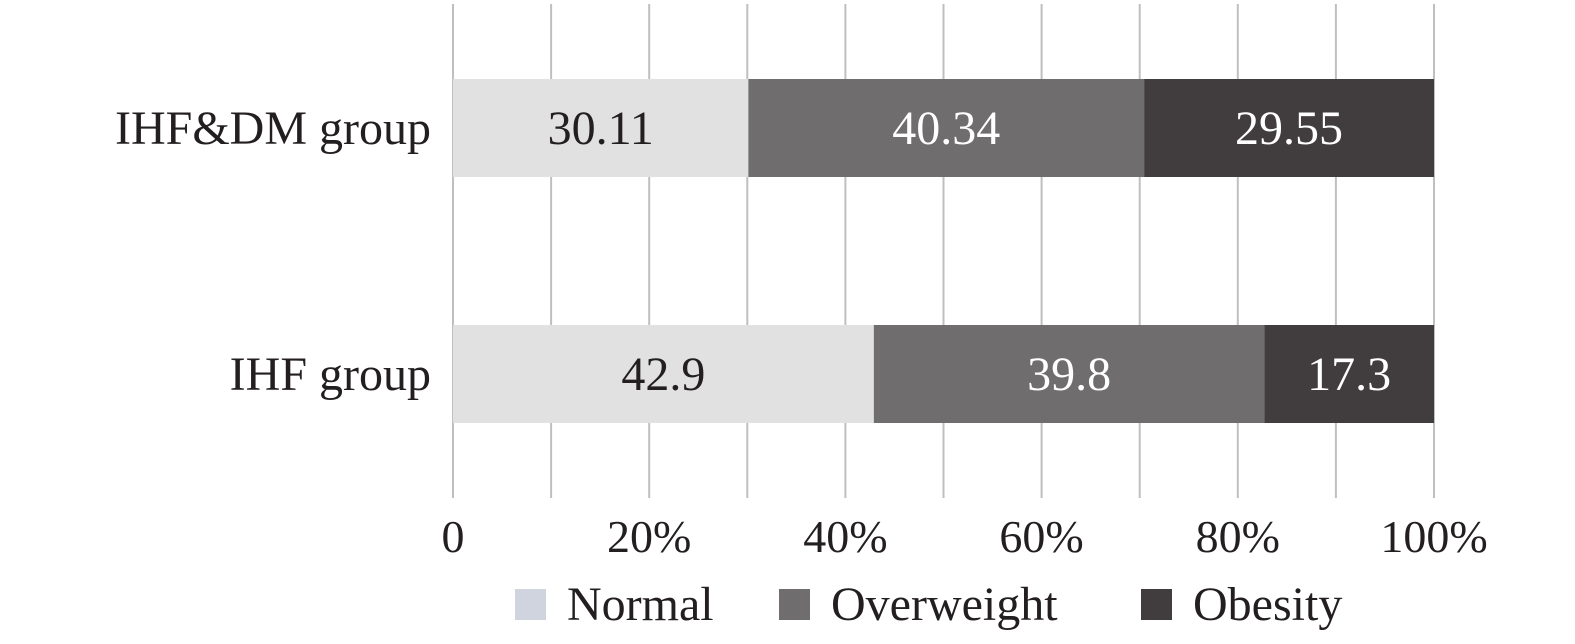 Image resolution: width=1575 pixels, height=644 pixels. What do you see at coordinates (1238, 536) in the screenshot?
I see `x-tick-label: 80%` at bounding box center [1238, 536].